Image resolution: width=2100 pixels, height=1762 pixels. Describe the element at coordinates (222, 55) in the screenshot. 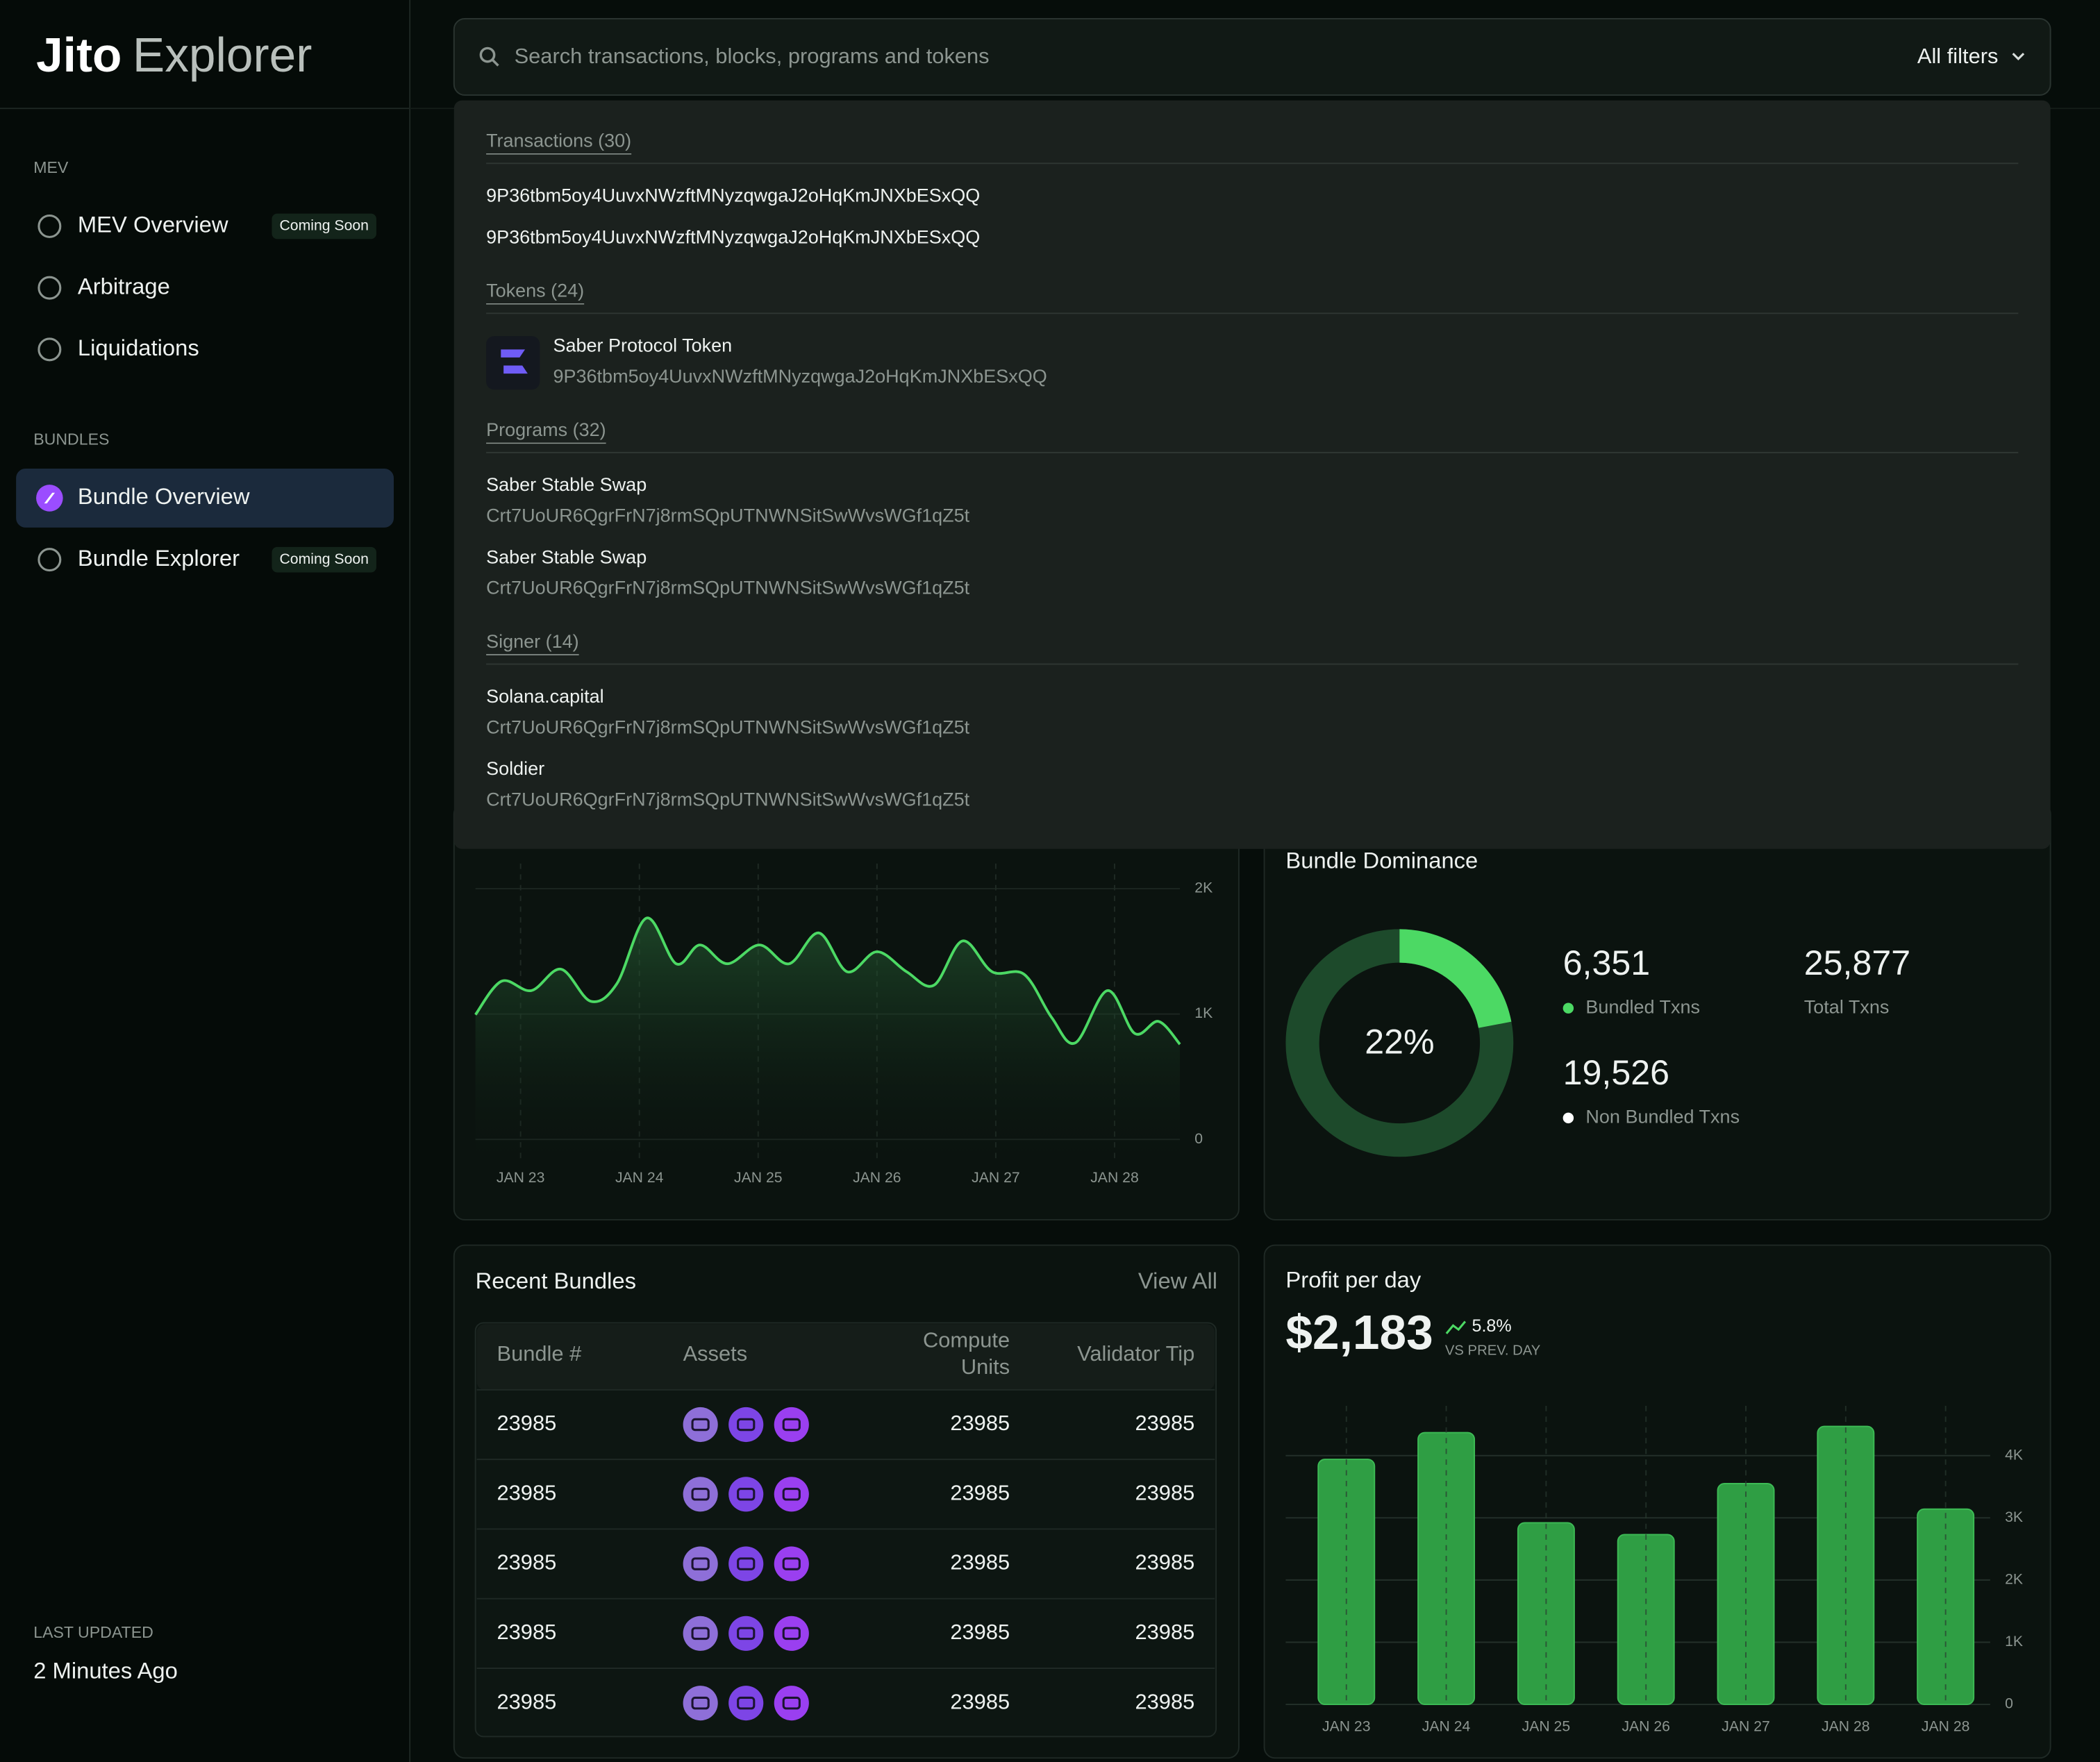

I see `logo-product: Explorer` at that location.